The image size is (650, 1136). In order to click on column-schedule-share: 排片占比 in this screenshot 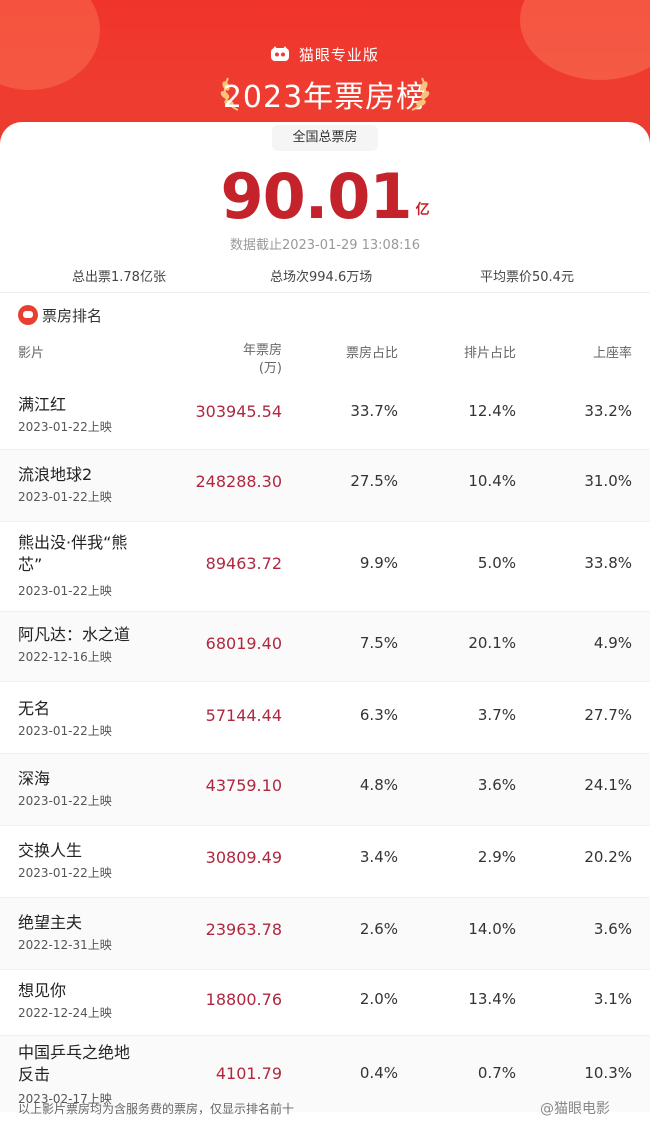, I will do `click(489, 353)`.